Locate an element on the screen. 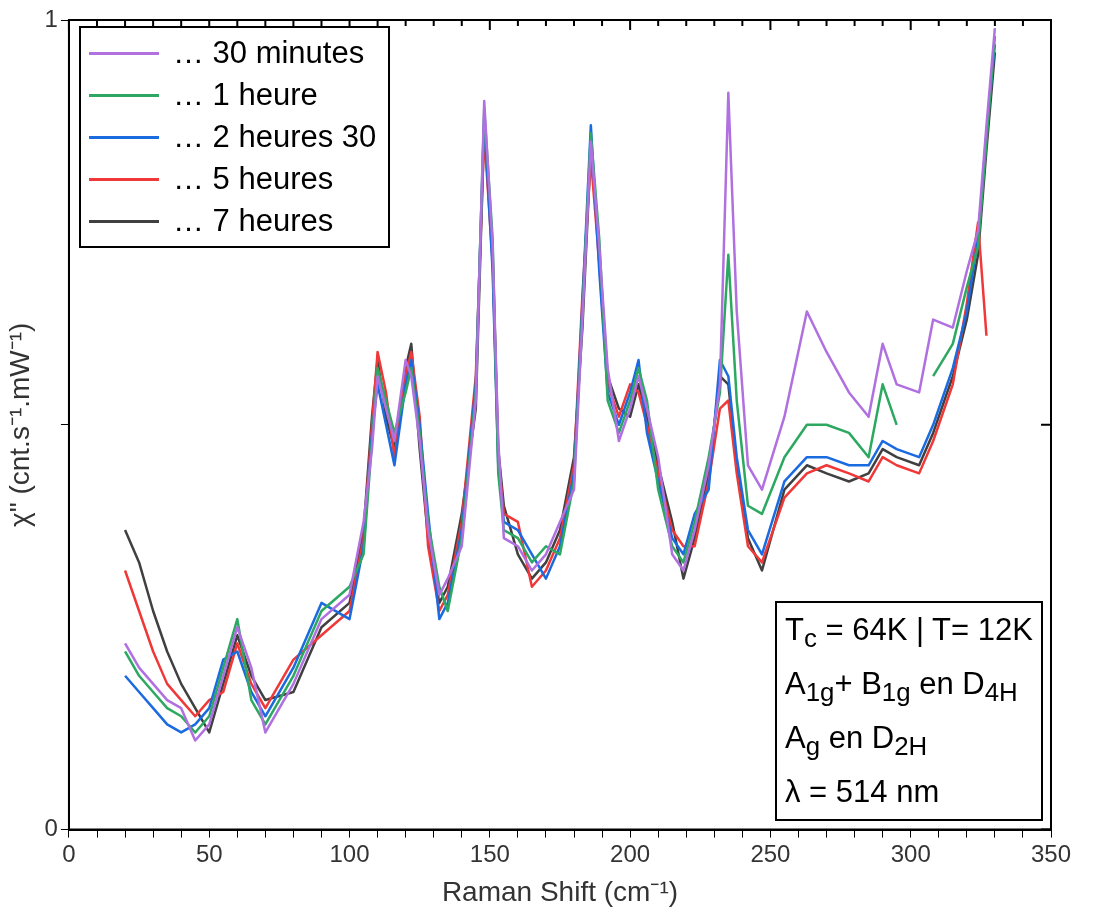  annotation: A$_{g}$ en D$_{2H}$ is located at coordinates (857, 740).